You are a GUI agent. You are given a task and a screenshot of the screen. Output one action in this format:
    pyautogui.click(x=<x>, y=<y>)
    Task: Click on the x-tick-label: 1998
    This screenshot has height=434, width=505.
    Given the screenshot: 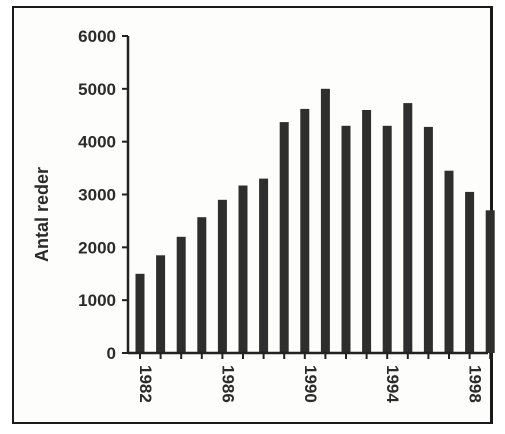 What is the action you would take?
    pyautogui.click(x=475, y=384)
    